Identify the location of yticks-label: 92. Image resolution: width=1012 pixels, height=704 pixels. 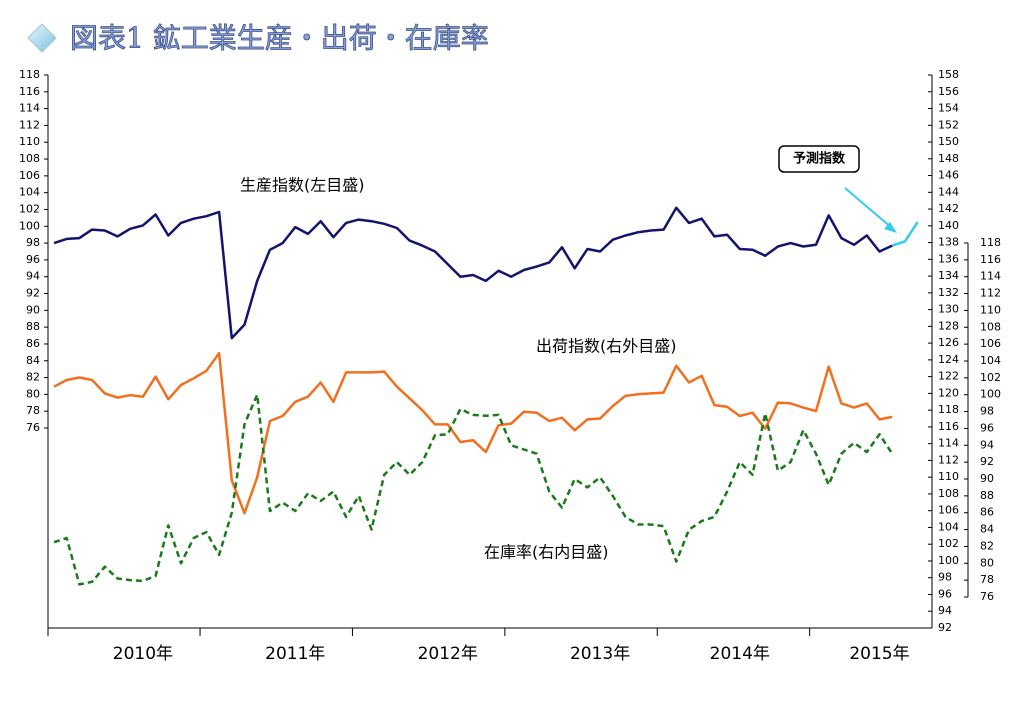
(33, 293).